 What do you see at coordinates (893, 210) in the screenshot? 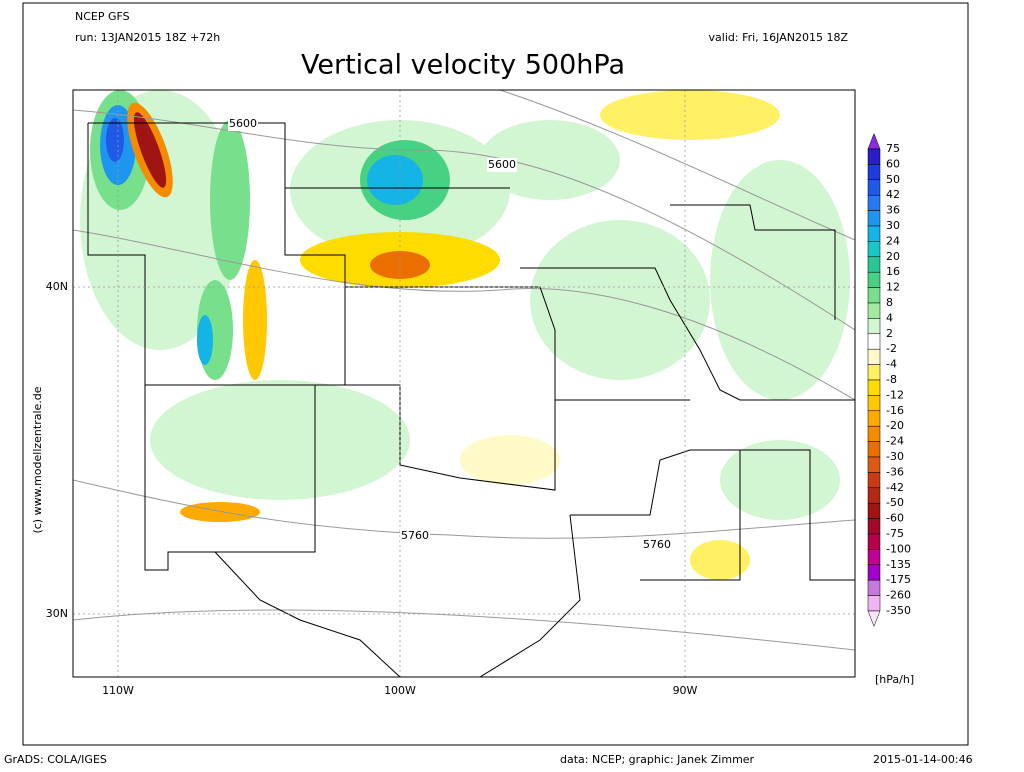
I see `colorbar-label: 36` at bounding box center [893, 210].